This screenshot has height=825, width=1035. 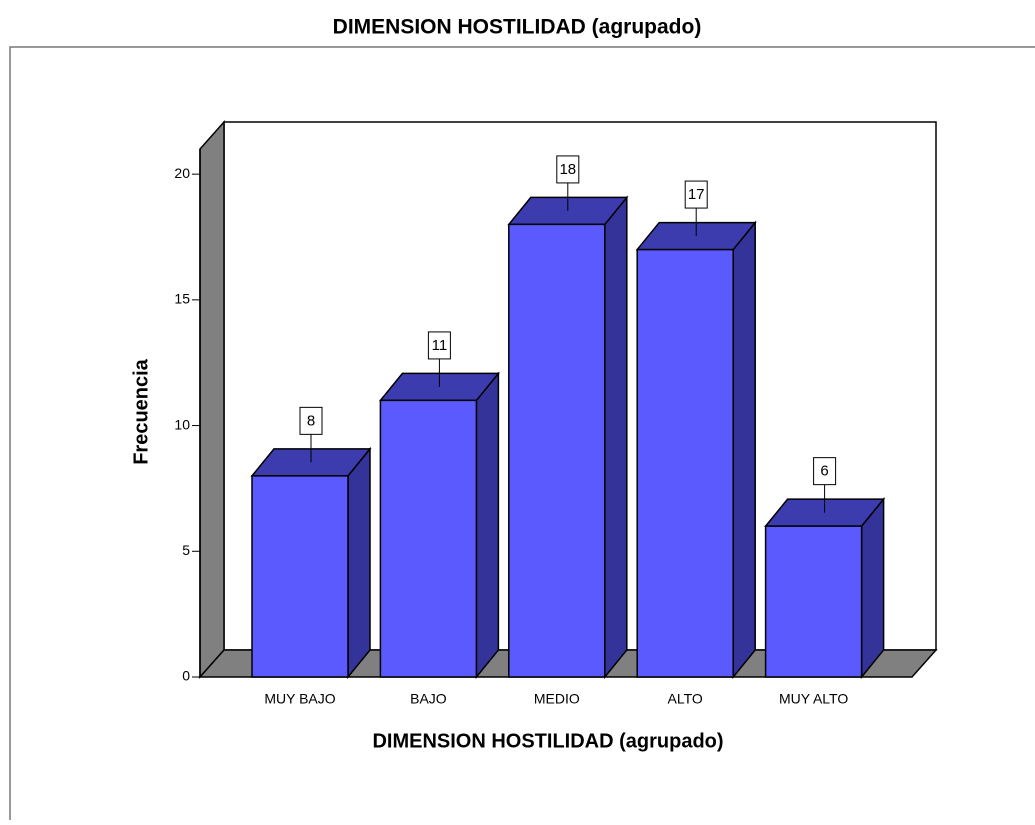 I want to click on y-tick-label: 10, so click(x=182, y=424).